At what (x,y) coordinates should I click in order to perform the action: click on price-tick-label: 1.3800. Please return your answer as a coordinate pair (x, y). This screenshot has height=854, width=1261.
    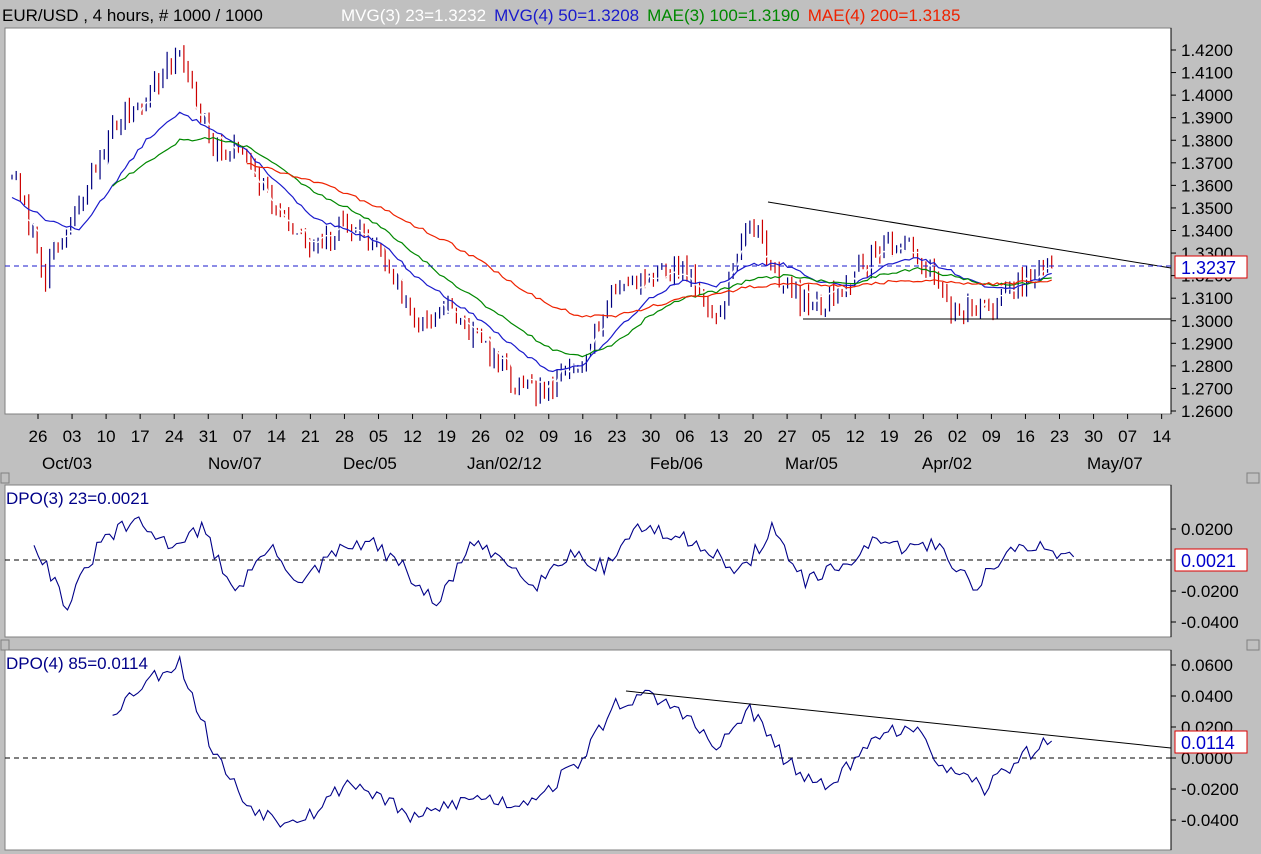
    Looking at the image, I should click on (1207, 140).